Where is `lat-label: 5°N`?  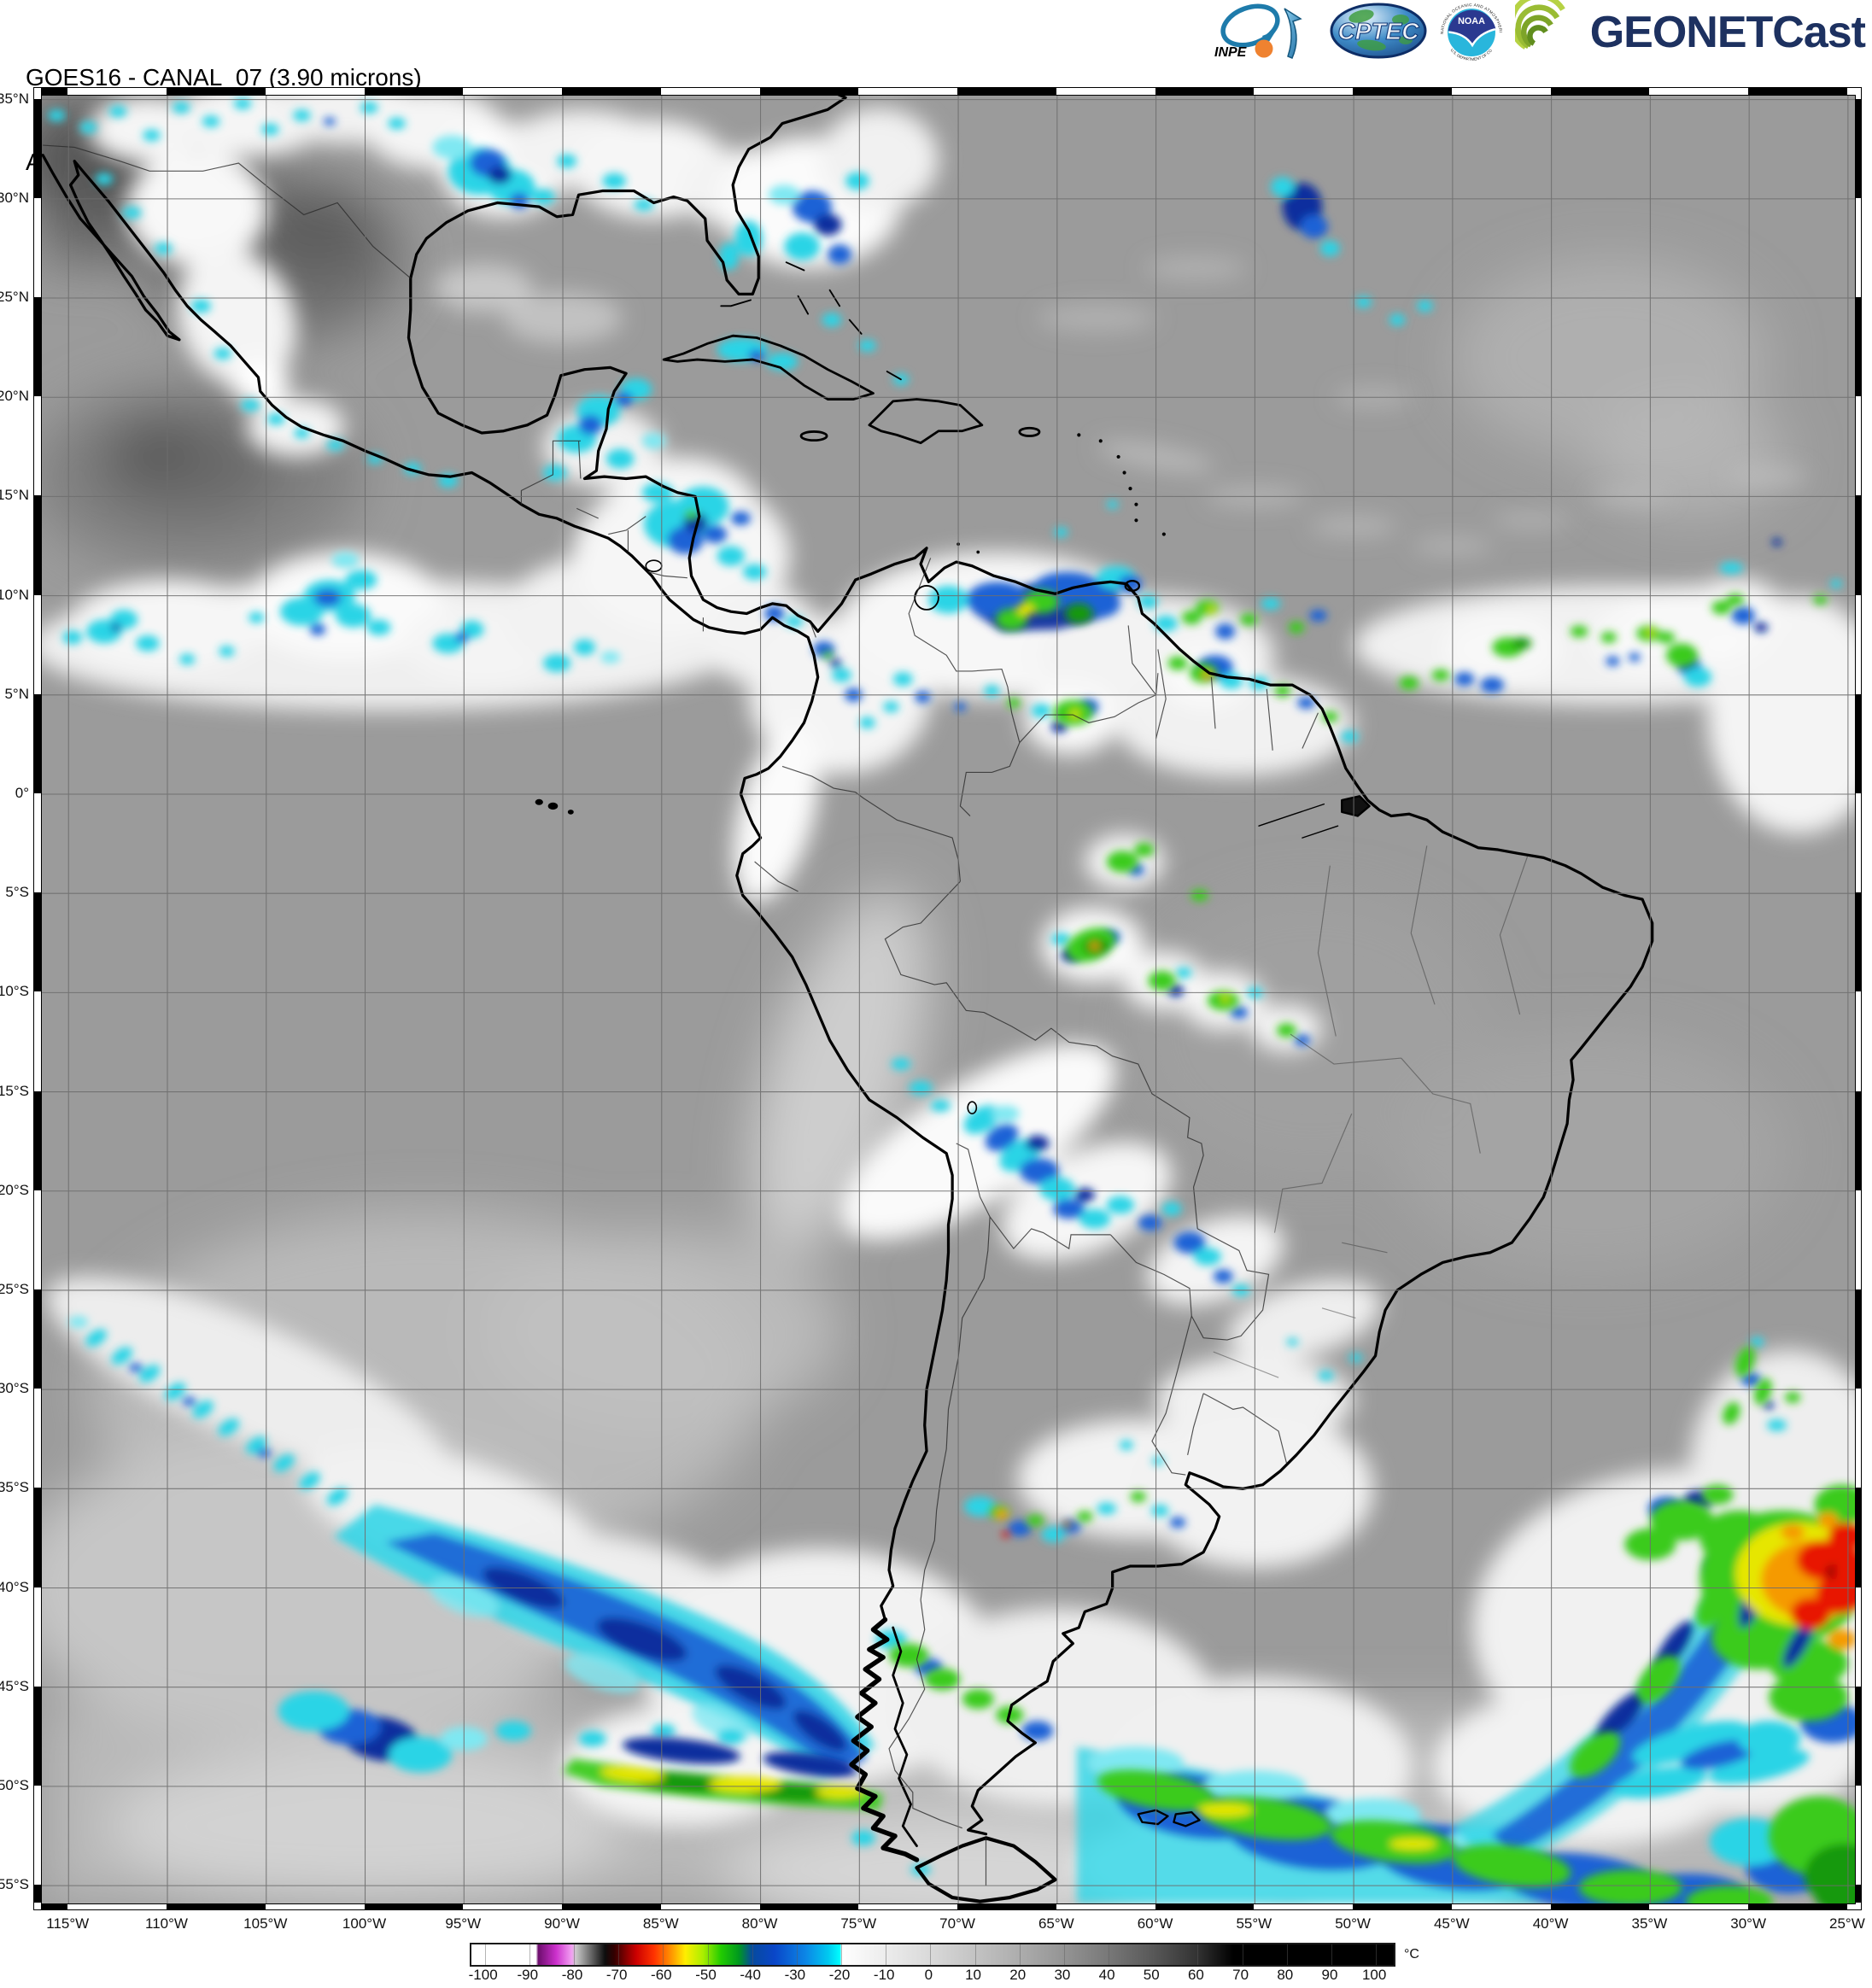
lat-label: 5°N is located at coordinates (16, 693).